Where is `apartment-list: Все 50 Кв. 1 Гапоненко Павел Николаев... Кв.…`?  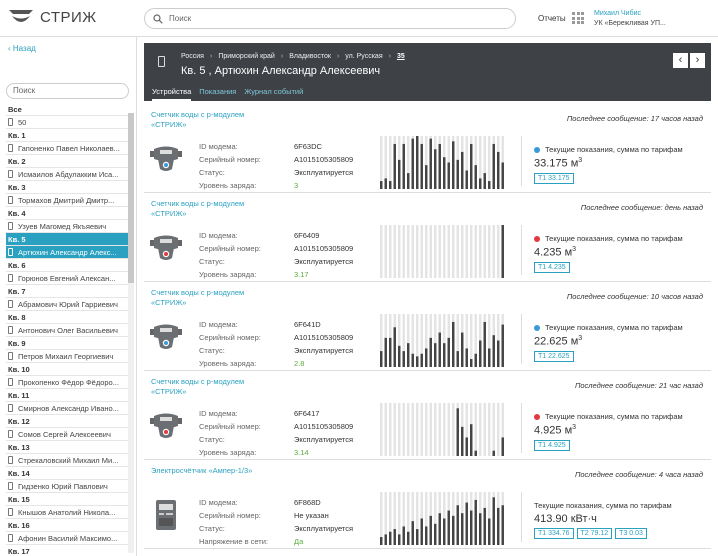
apartment-list: Все 50 Кв. 1 Гапоненко Павел Николаев... Кв.… is located at coordinates (67, 329).